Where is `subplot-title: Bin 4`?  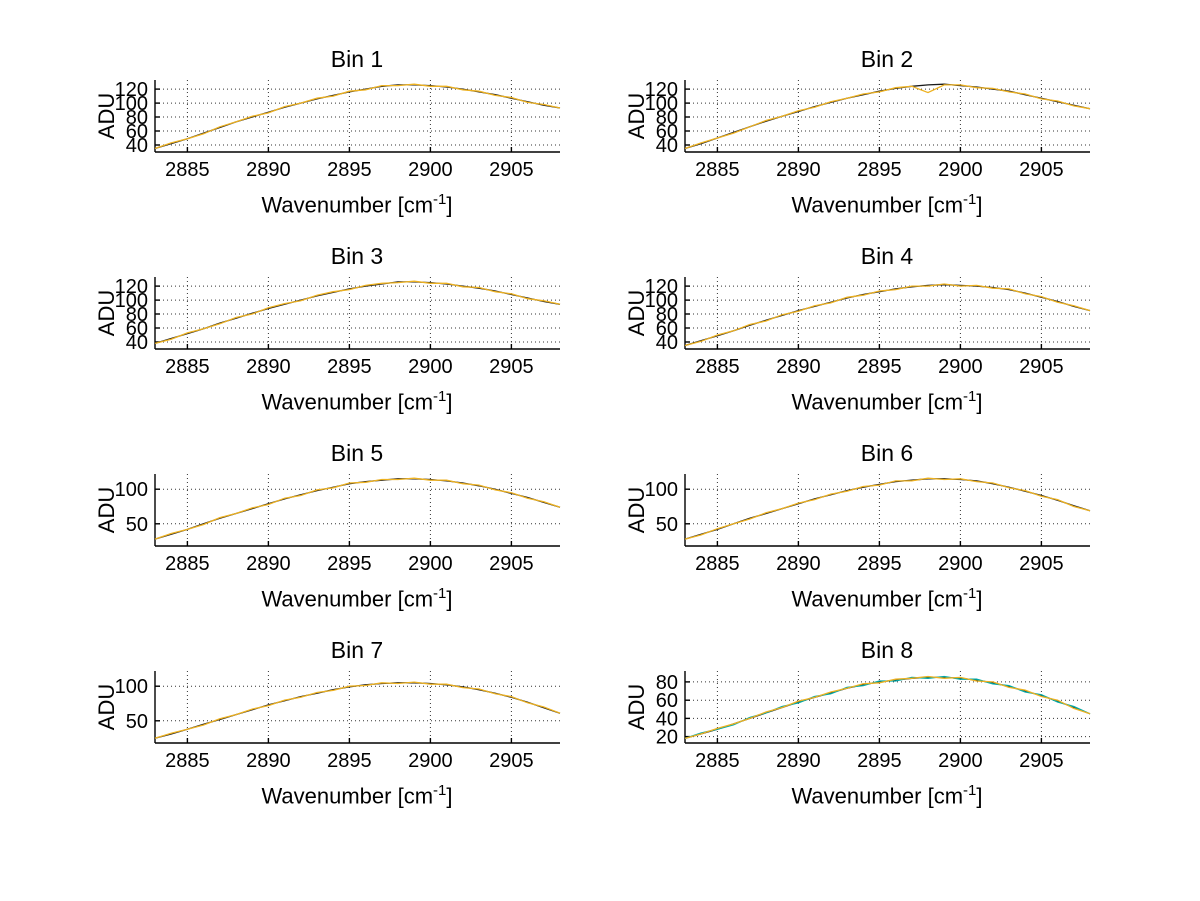
subplot-title: Bin 4 is located at coordinates (887, 256).